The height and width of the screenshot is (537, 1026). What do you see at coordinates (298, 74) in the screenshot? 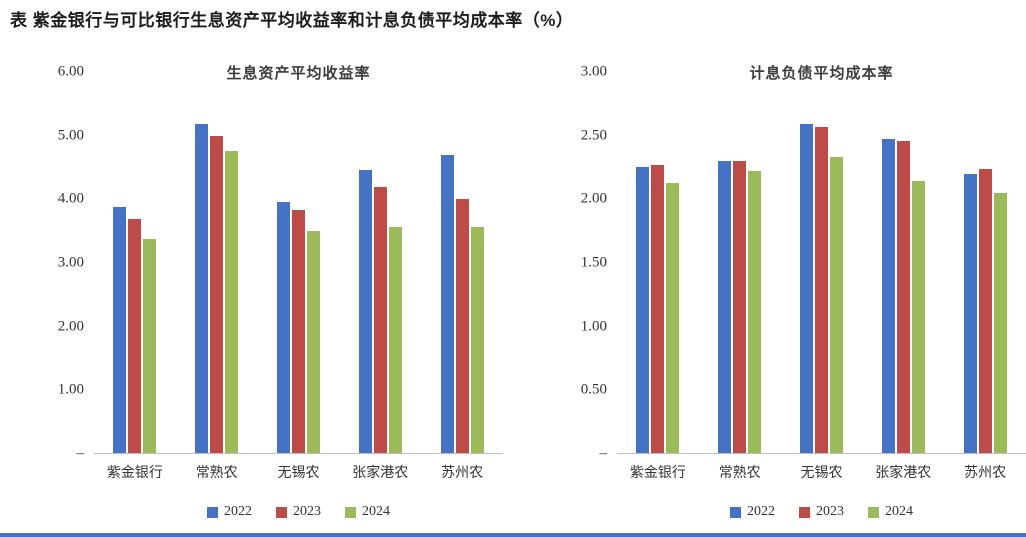
I see `chart-title-yield: 生息资产平均收益率` at bounding box center [298, 74].